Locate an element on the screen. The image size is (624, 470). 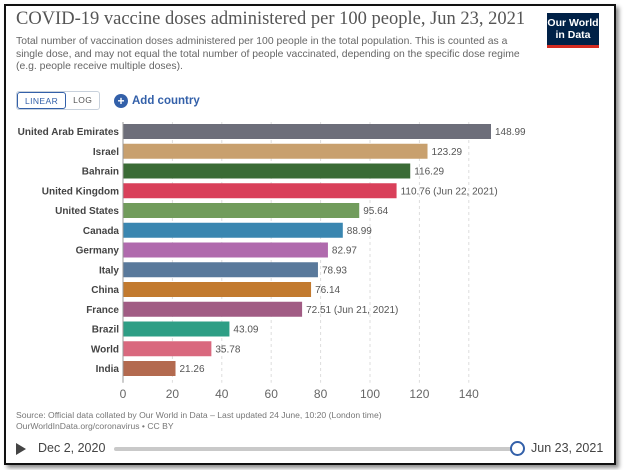
bar-india is located at coordinates (149, 368).